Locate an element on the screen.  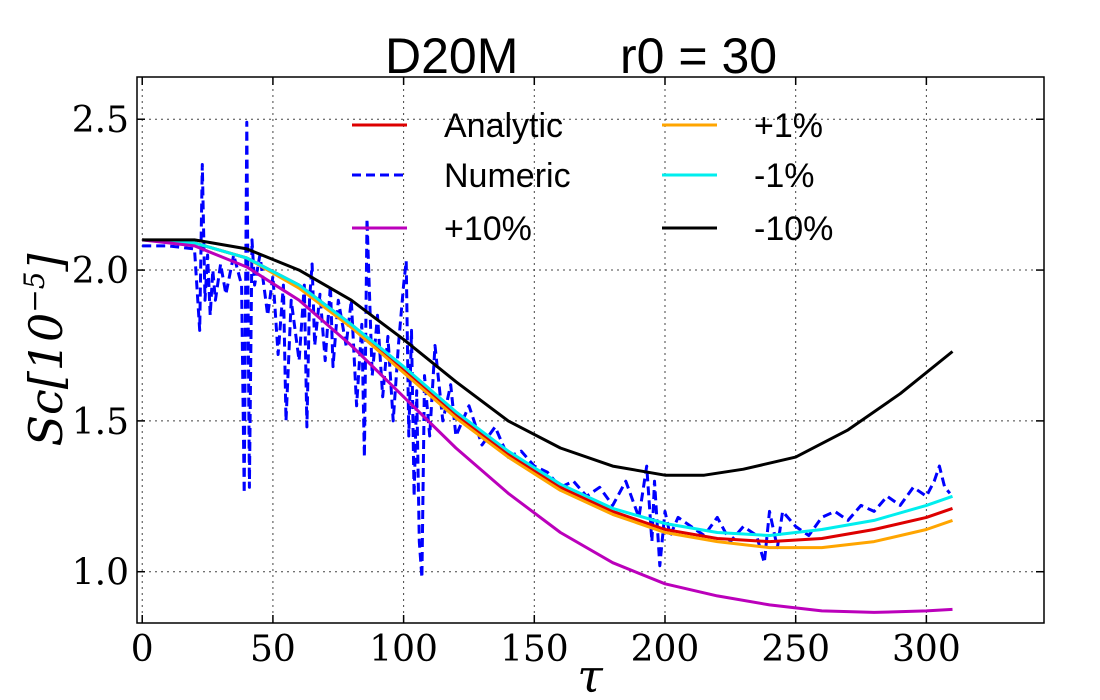
y-tick-label: 2.5 is located at coordinates (100, 120).